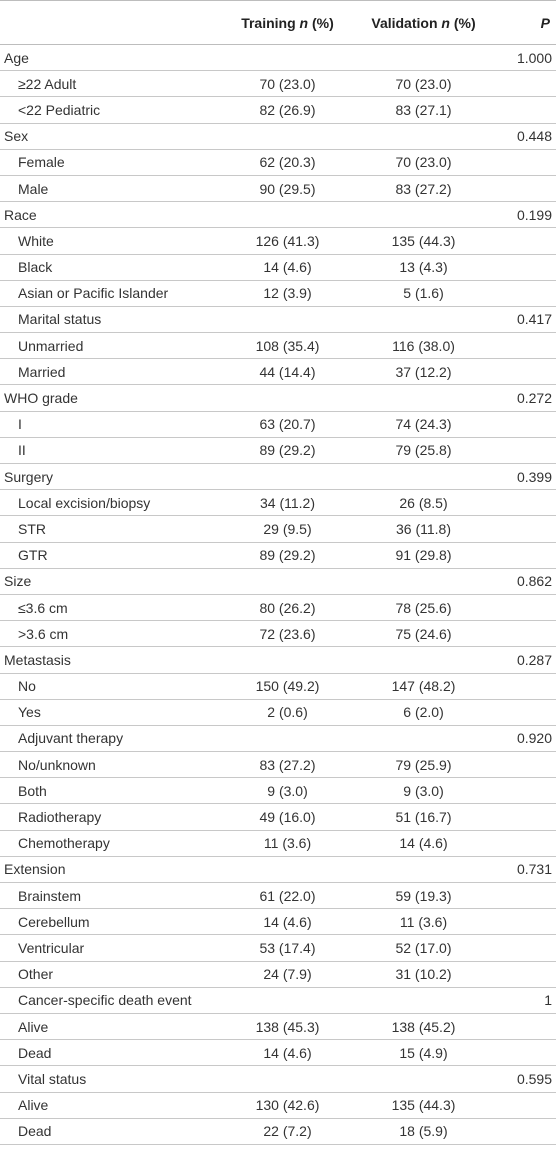 The width and height of the screenshot is (556, 1172). I want to click on row-label: Extension, so click(113, 870).